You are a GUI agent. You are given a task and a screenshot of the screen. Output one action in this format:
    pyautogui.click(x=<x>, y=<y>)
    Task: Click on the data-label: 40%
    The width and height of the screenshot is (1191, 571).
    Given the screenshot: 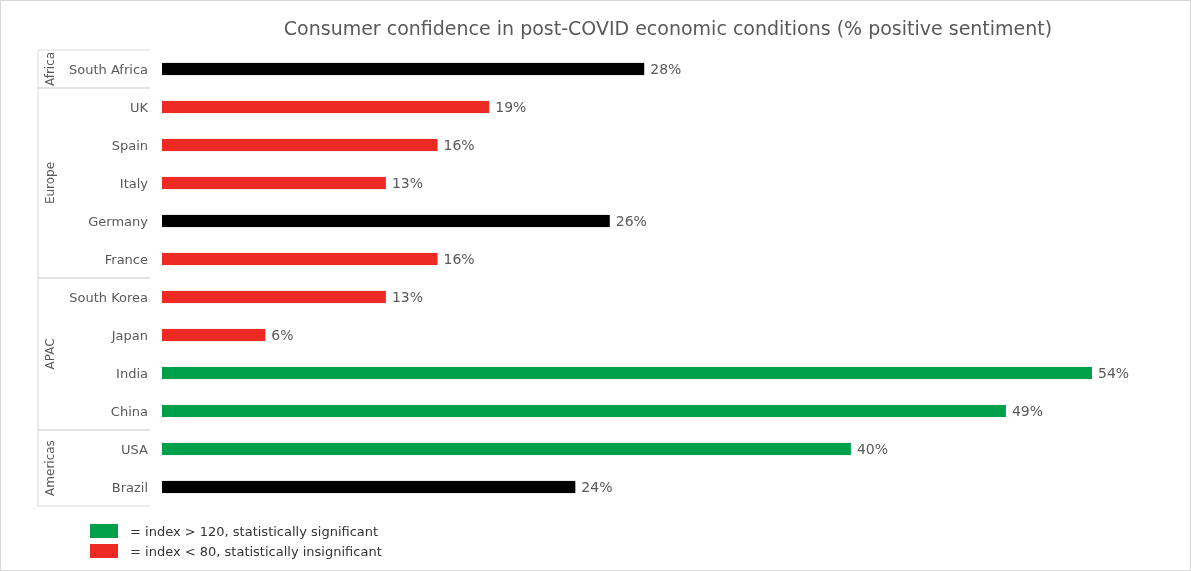 What is the action you would take?
    pyautogui.click(x=872, y=449)
    